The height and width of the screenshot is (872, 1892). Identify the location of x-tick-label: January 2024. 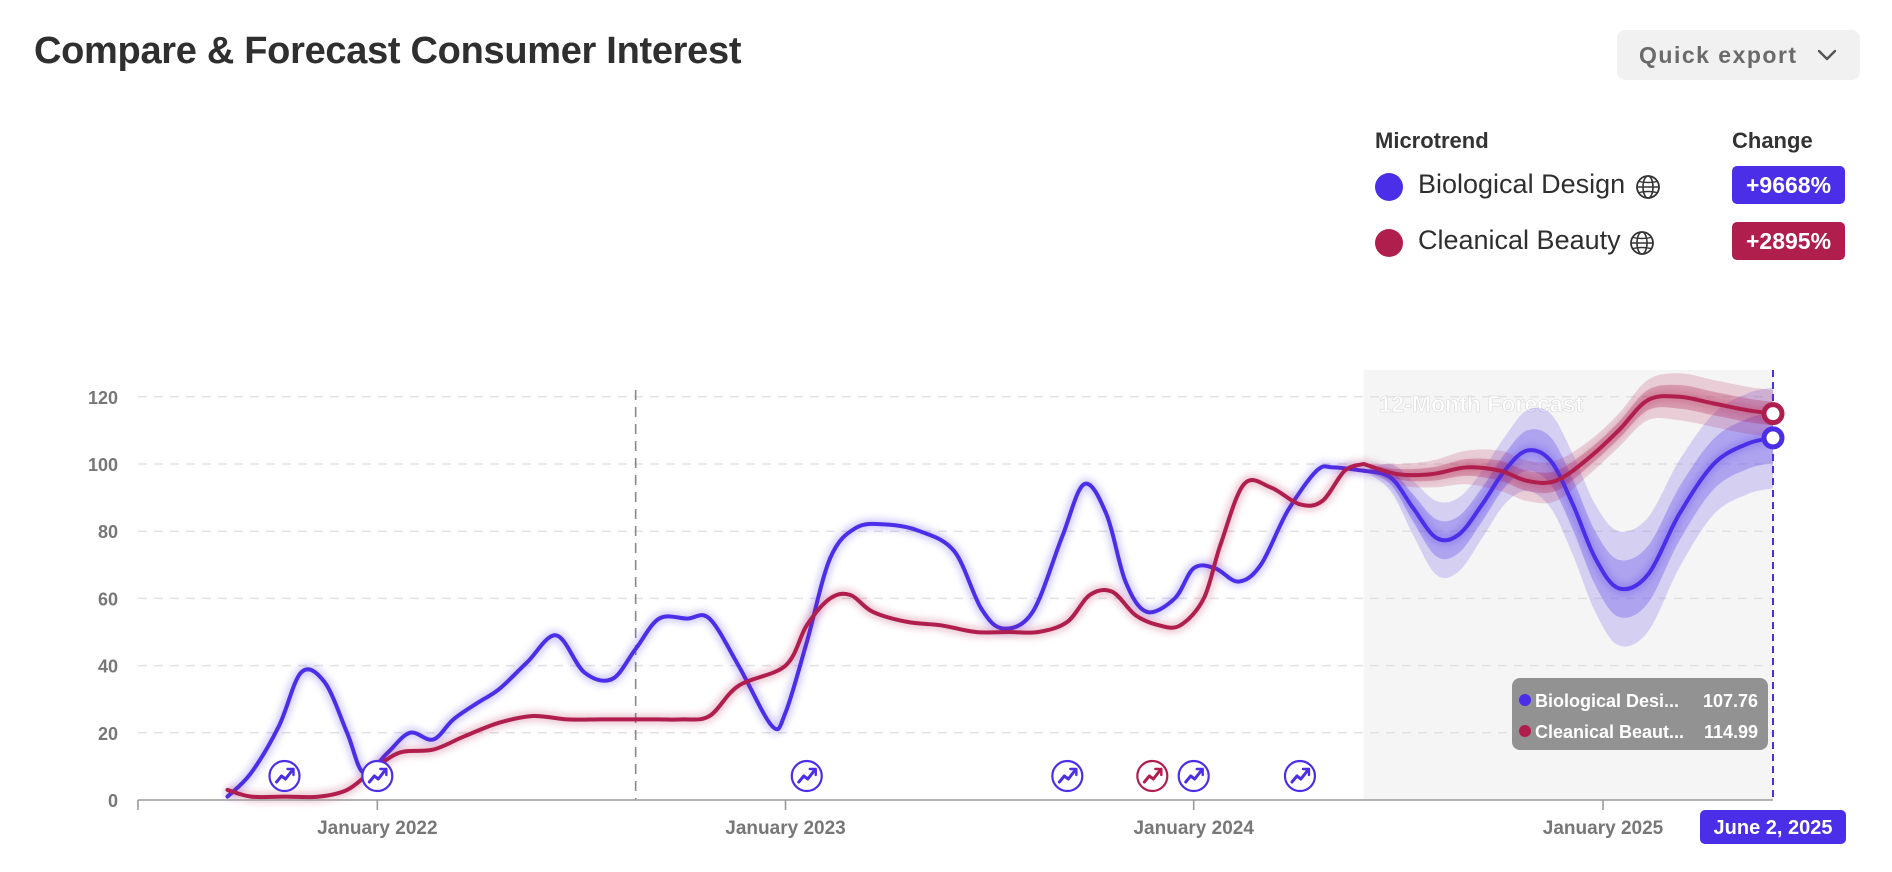
(1193, 828).